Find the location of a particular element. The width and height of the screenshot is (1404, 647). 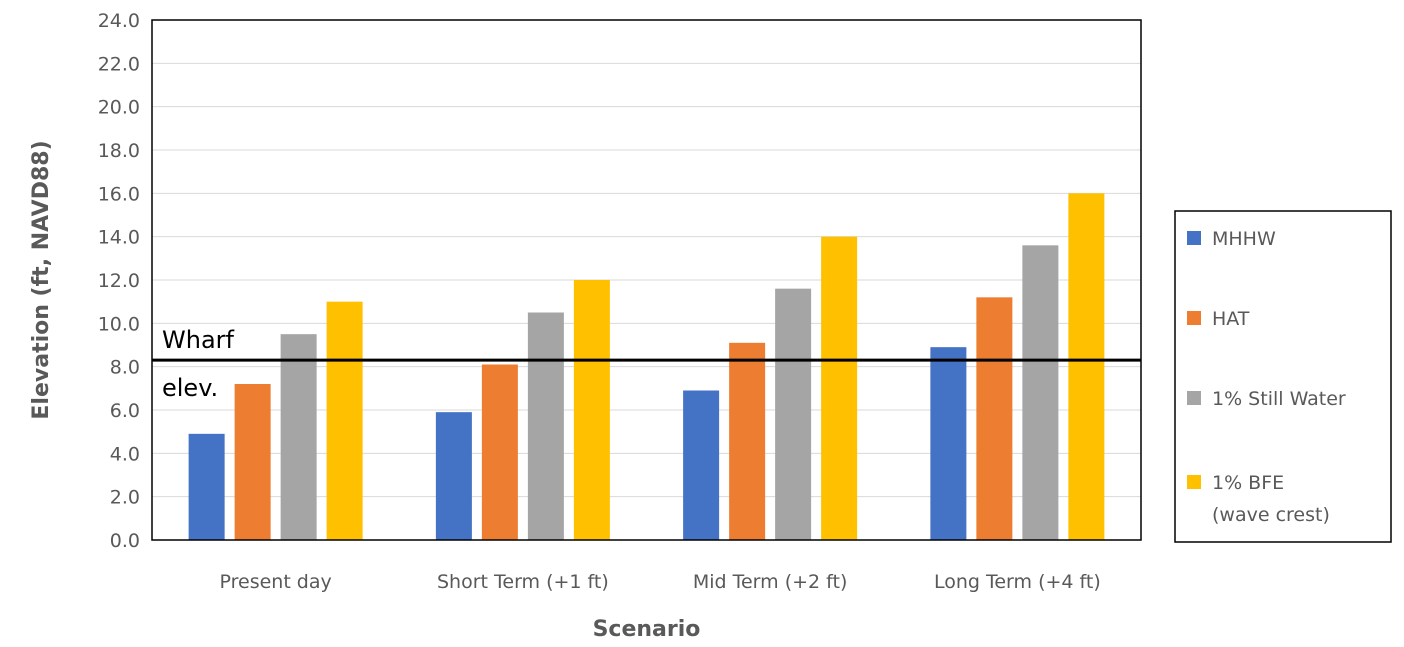

legend-label: HAT is located at coordinates (1231, 319).